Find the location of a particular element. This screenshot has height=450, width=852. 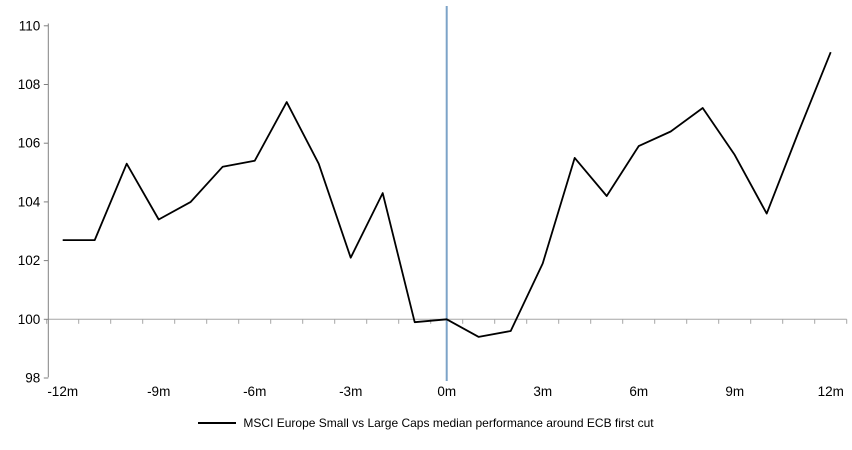

x-axis-tick-label: -9m is located at coordinates (158, 391).